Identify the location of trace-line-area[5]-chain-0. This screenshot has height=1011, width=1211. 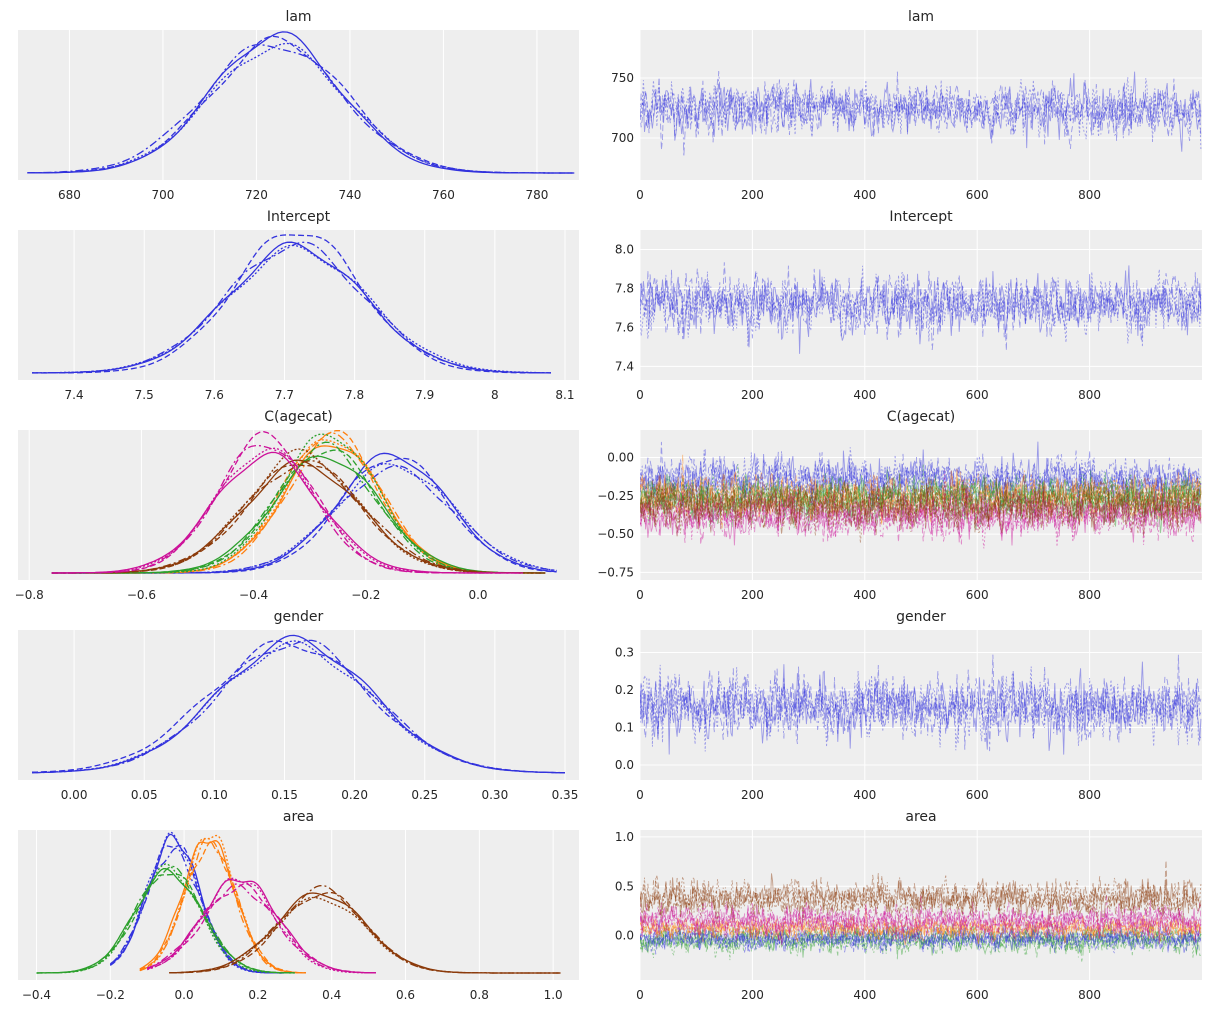
(921, 898).